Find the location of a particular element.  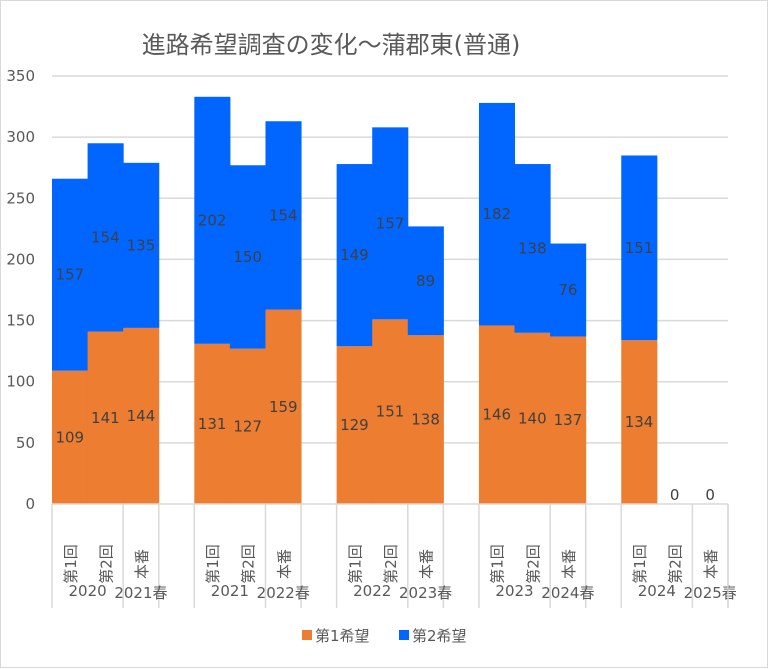

data-label-series-1: 151 is located at coordinates (390, 412).